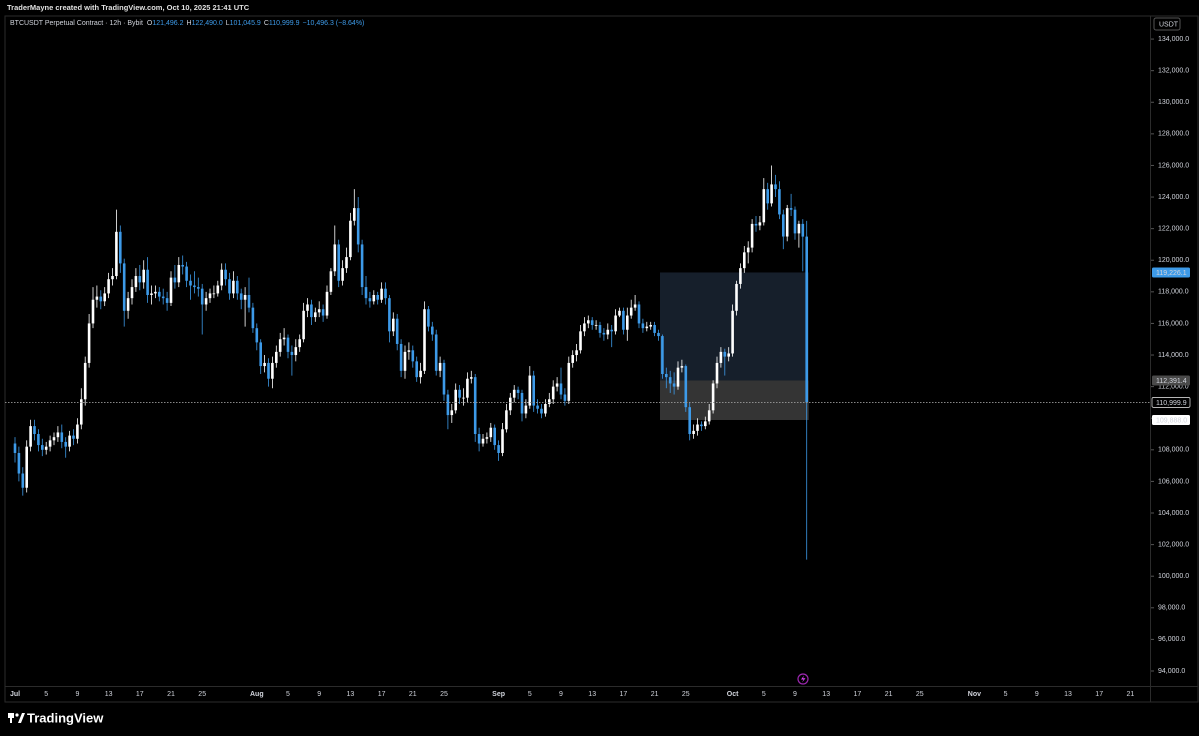 This screenshot has height=736, width=1199. I want to click on price-marker, so click(1171, 380).